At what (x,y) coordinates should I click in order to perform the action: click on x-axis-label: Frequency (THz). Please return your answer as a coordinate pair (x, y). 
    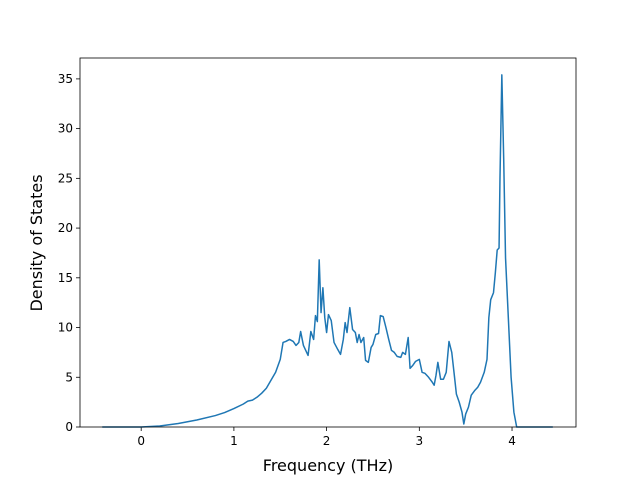
    Looking at the image, I should click on (328, 465).